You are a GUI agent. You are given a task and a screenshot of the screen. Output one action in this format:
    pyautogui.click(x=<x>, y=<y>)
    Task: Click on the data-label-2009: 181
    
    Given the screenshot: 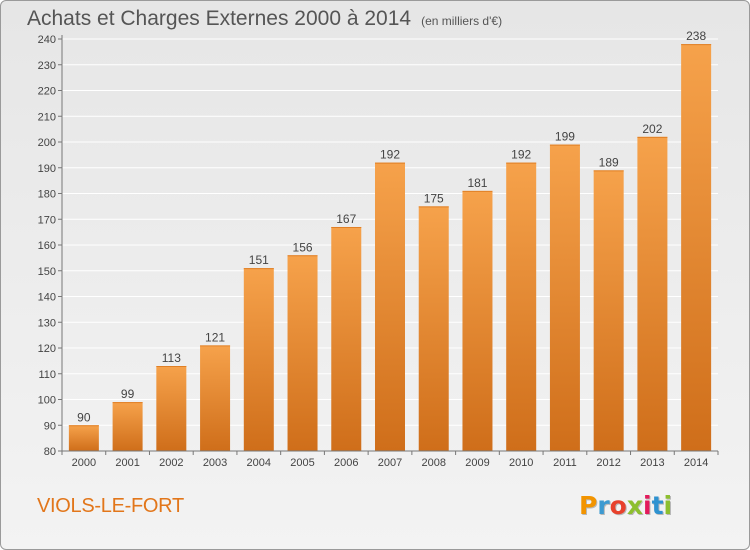 What is the action you would take?
    pyautogui.click(x=477, y=183)
    